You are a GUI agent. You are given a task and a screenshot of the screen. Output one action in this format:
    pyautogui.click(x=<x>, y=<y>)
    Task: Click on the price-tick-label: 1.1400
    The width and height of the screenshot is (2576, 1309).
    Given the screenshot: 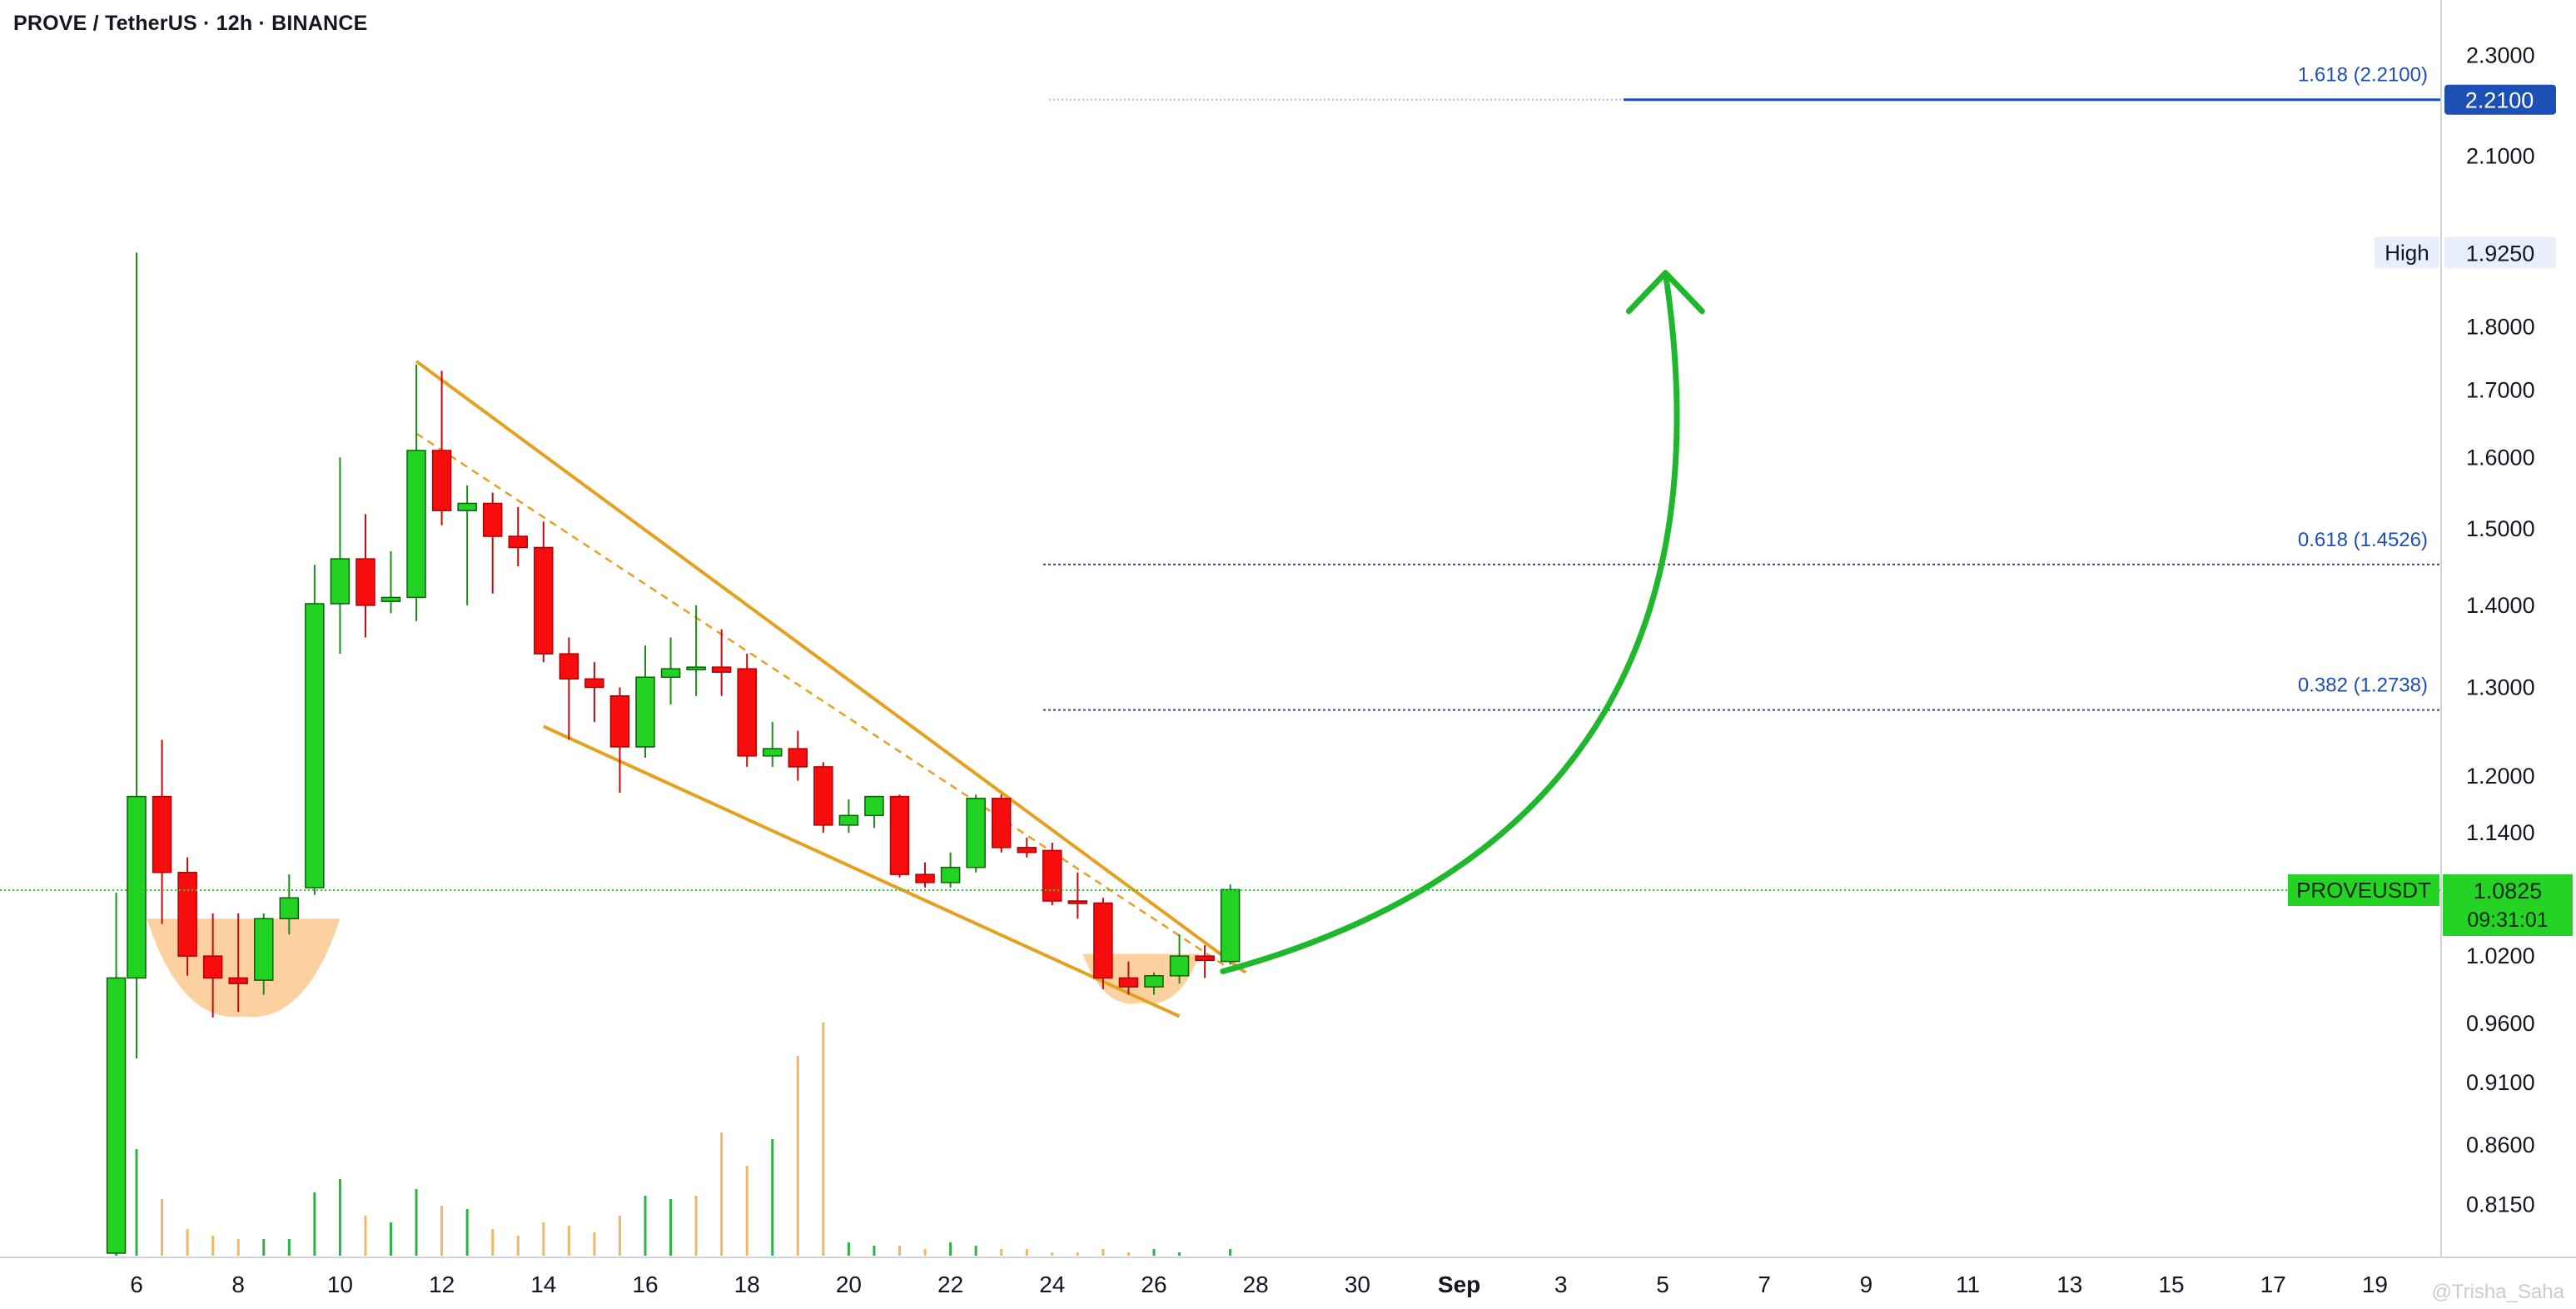 What is the action you would take?
    pyautogui.click(x=2500, y=833)
    